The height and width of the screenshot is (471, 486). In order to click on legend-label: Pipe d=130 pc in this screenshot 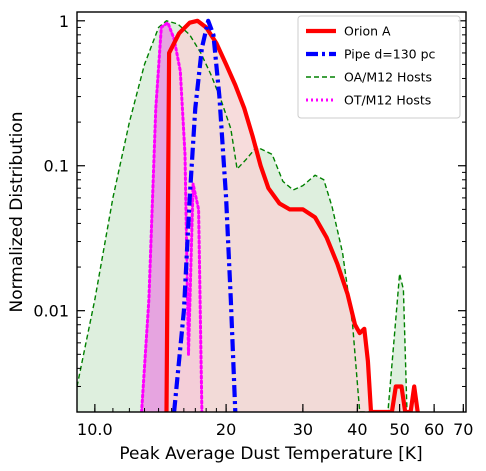, I will do `click(390, 54)`.